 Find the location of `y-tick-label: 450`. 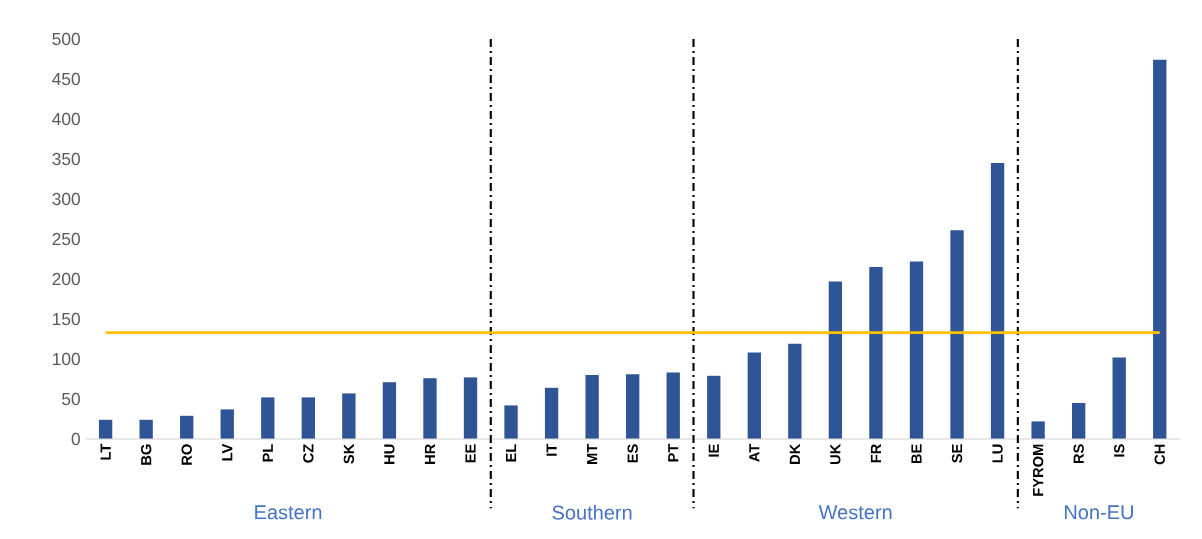

y-tick-label: 450 is located at coordinates (66, 79).